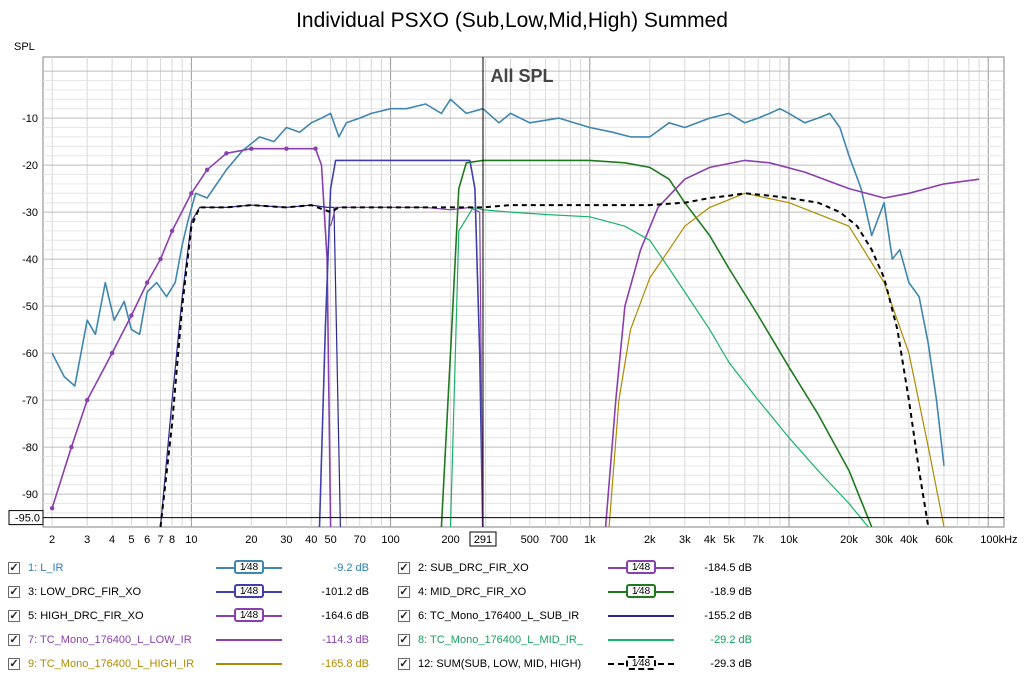  Describe the element at coordinates (731, 592) in the screenshot. I see `legend-value-4: -18.9 dB` at that location.